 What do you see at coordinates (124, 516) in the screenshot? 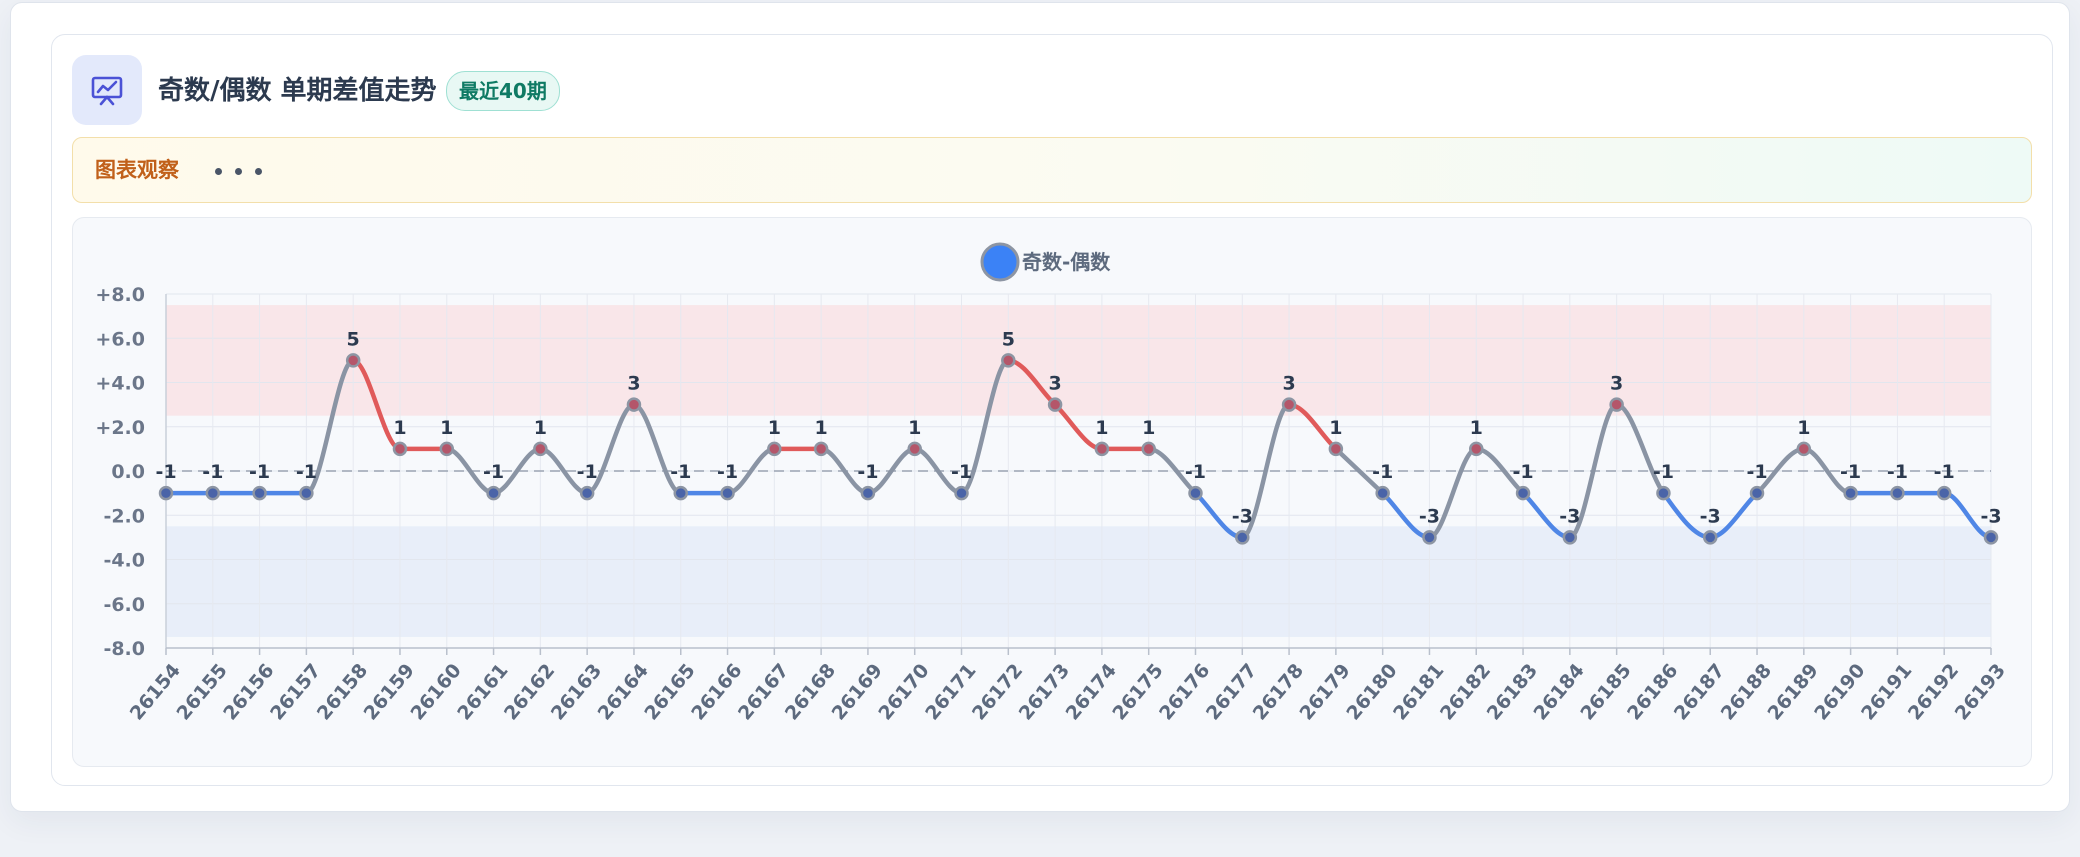
I see `y-tick-label: -2.0` at bounding box center [124, 516].